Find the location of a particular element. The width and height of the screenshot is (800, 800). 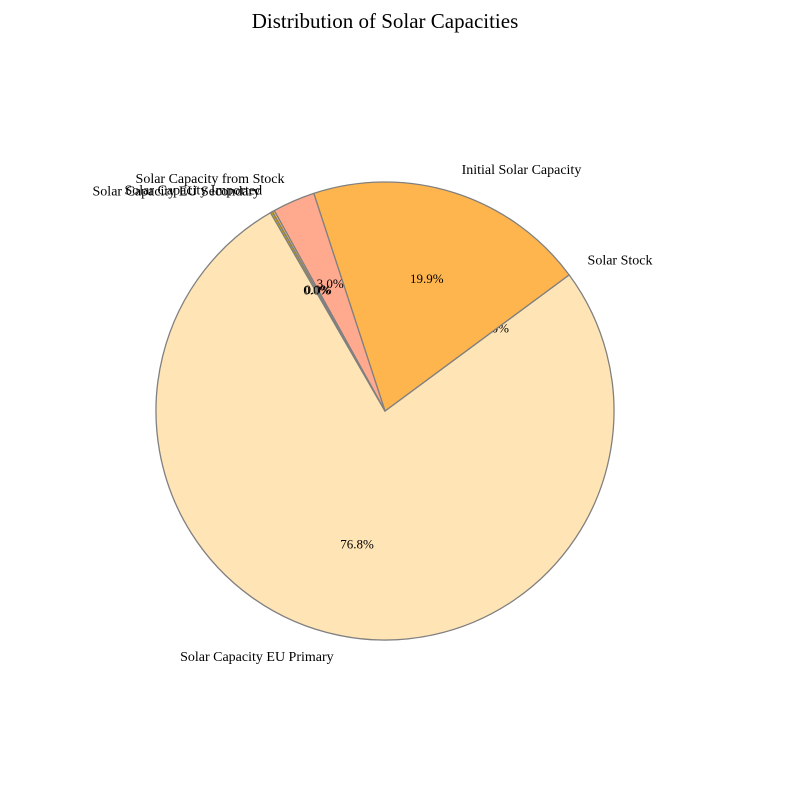

pie-slice-initial-solar-capacity is located at coordinates (441, 296).